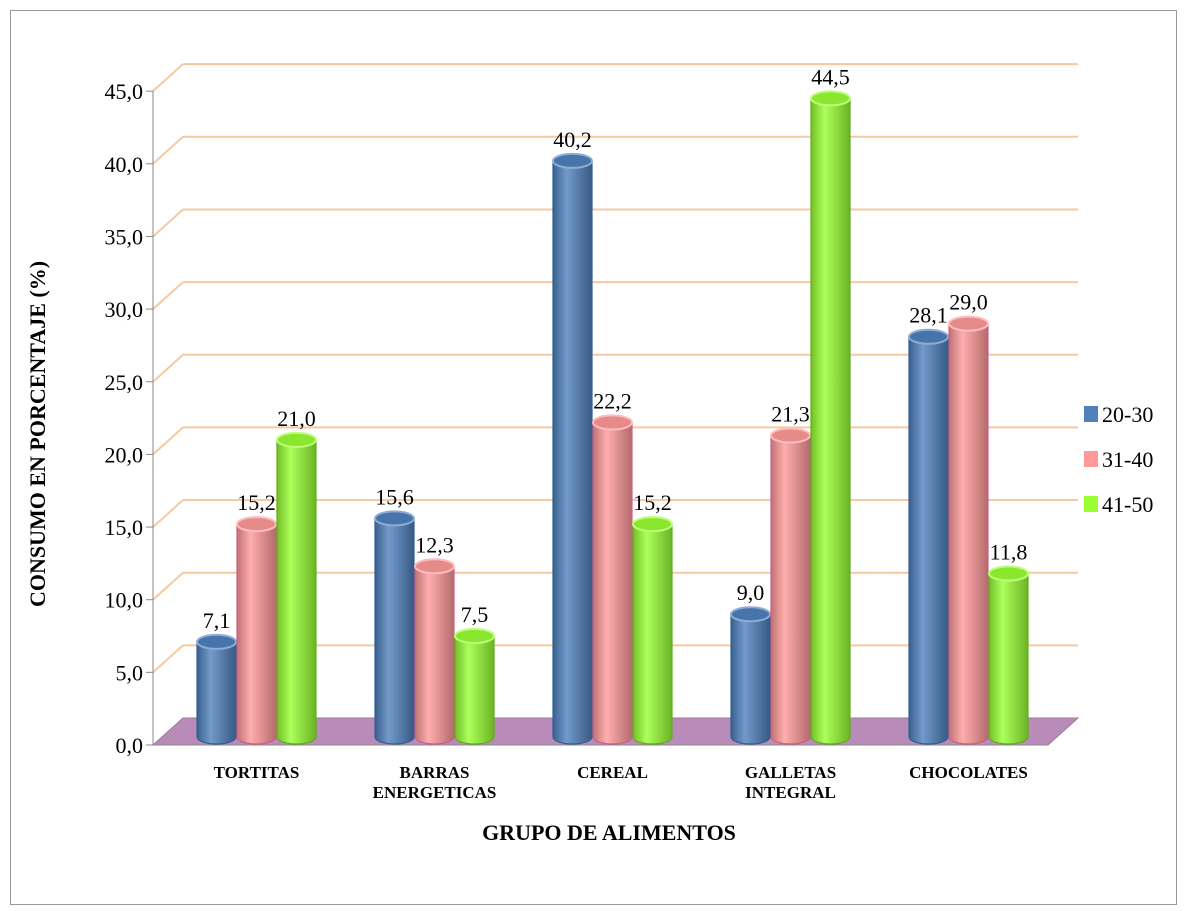 The width and height of the screenshot is (1190, 911). I want to click on data-label: 12,3, so click(434, 544).